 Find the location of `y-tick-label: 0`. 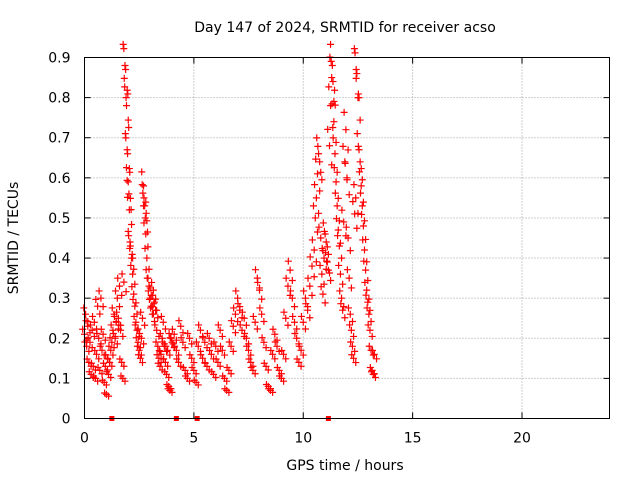

y-tick-label: 0 is located at coordinates (66, 420).